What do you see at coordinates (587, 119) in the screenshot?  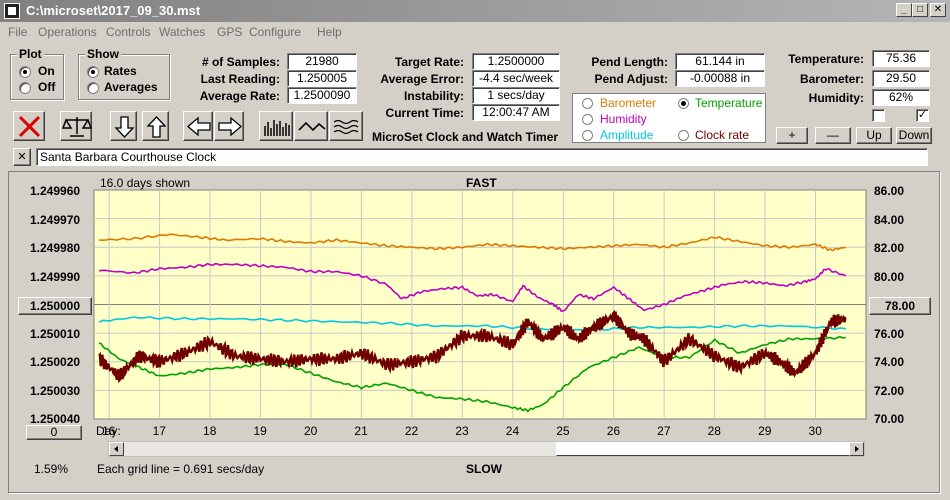 I see `humidity-option-radio` at bounding box center [587, 119].